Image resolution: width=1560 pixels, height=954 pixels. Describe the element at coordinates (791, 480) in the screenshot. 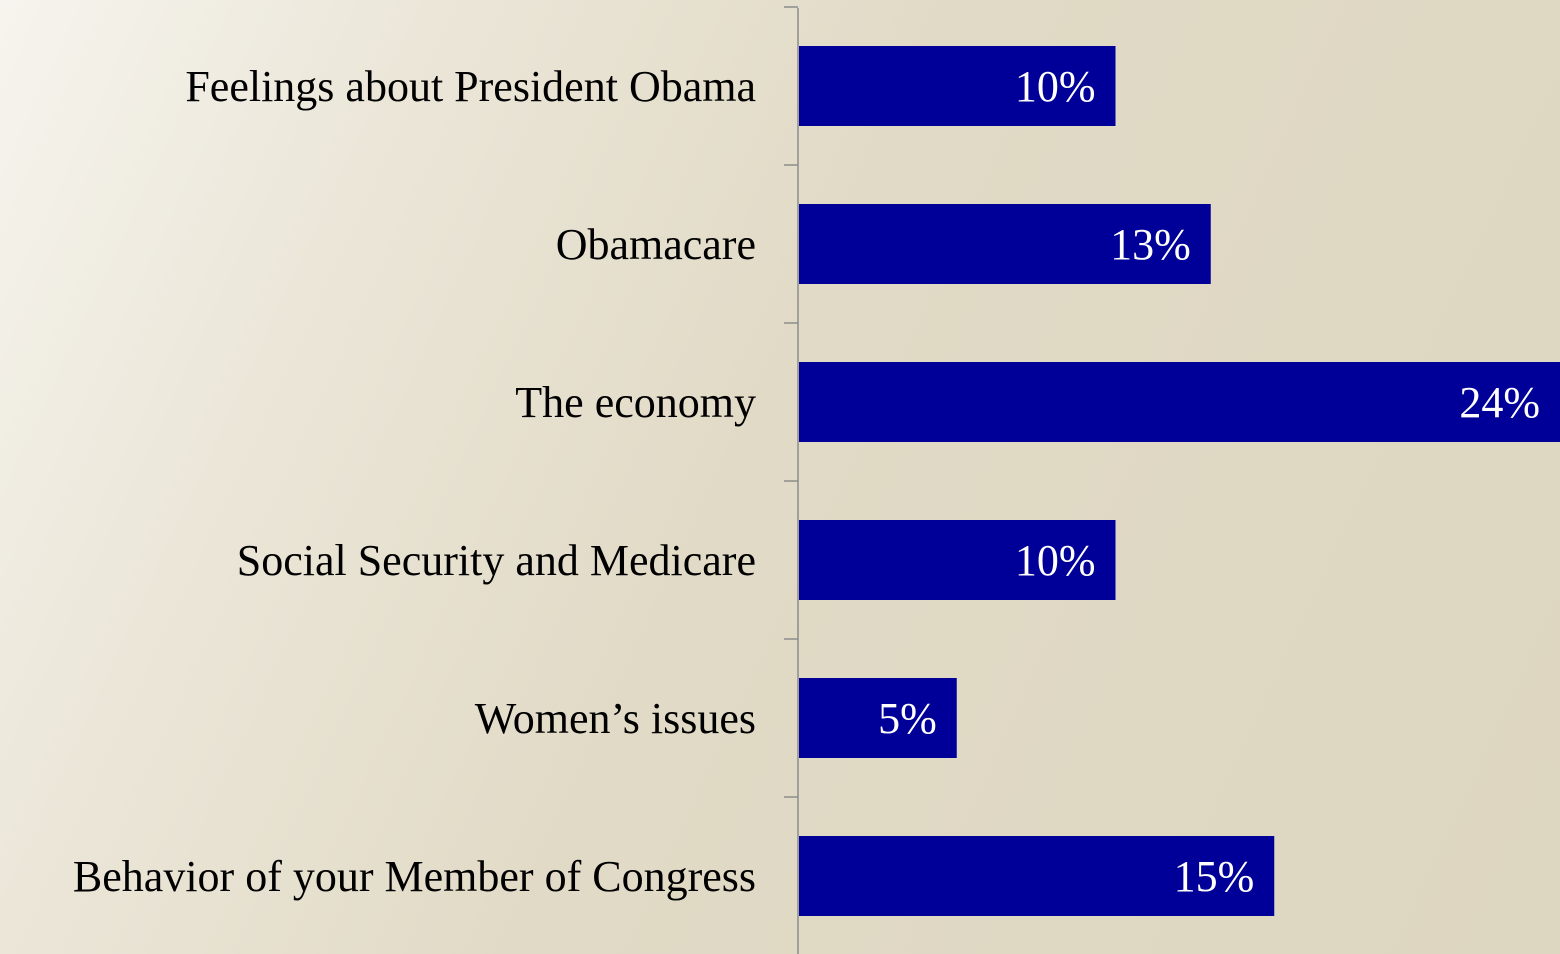

I see `axis-layer` at that location.